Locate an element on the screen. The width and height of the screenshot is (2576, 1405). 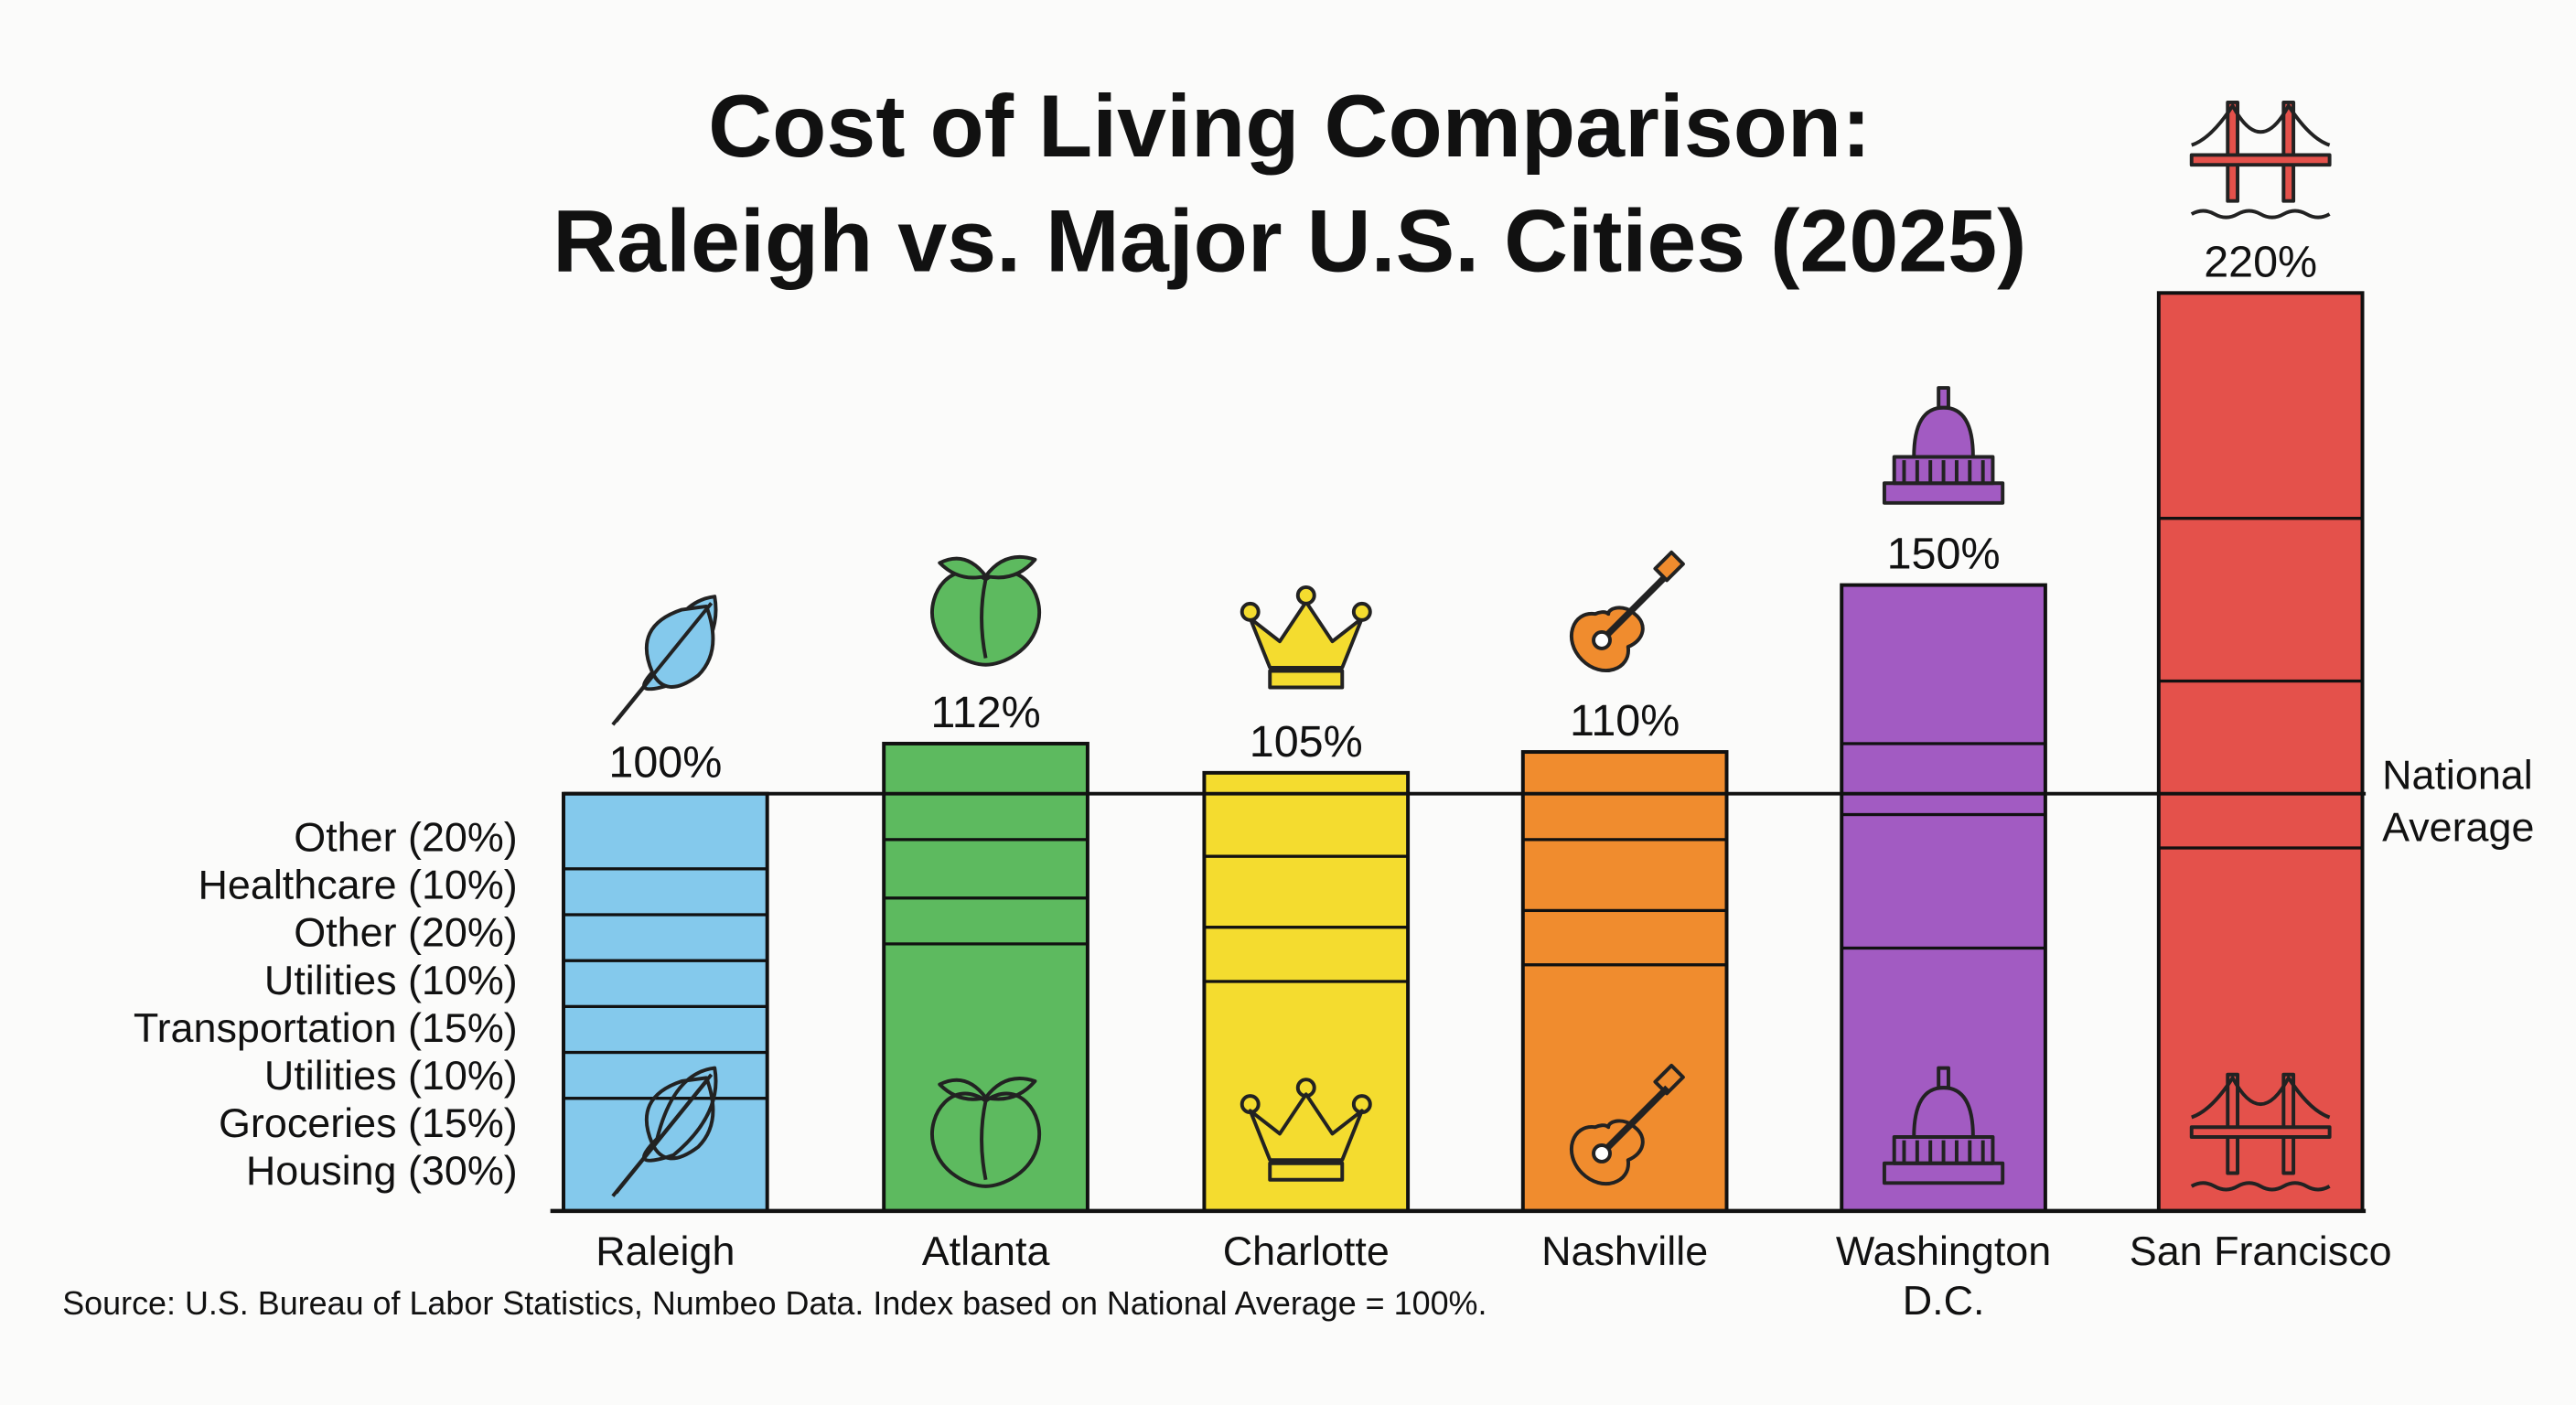
national-average: National Average is located at coordinates (1549, 801).